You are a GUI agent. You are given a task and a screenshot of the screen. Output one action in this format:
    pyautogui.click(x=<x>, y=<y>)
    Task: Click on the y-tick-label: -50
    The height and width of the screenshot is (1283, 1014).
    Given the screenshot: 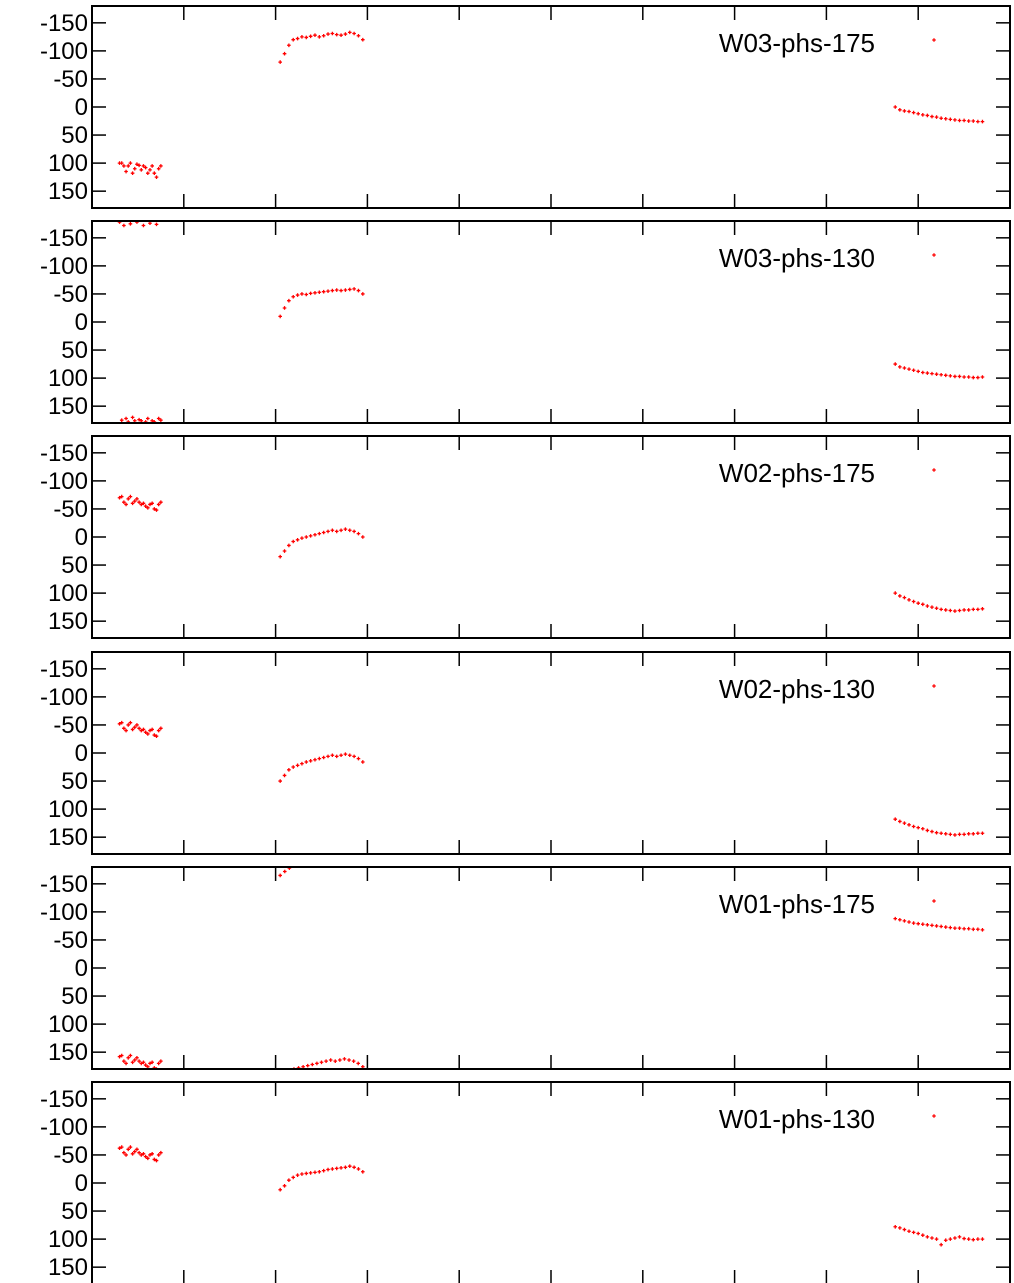 What is the action you would take?
    pyautogui.click(x=70, y=940)
    